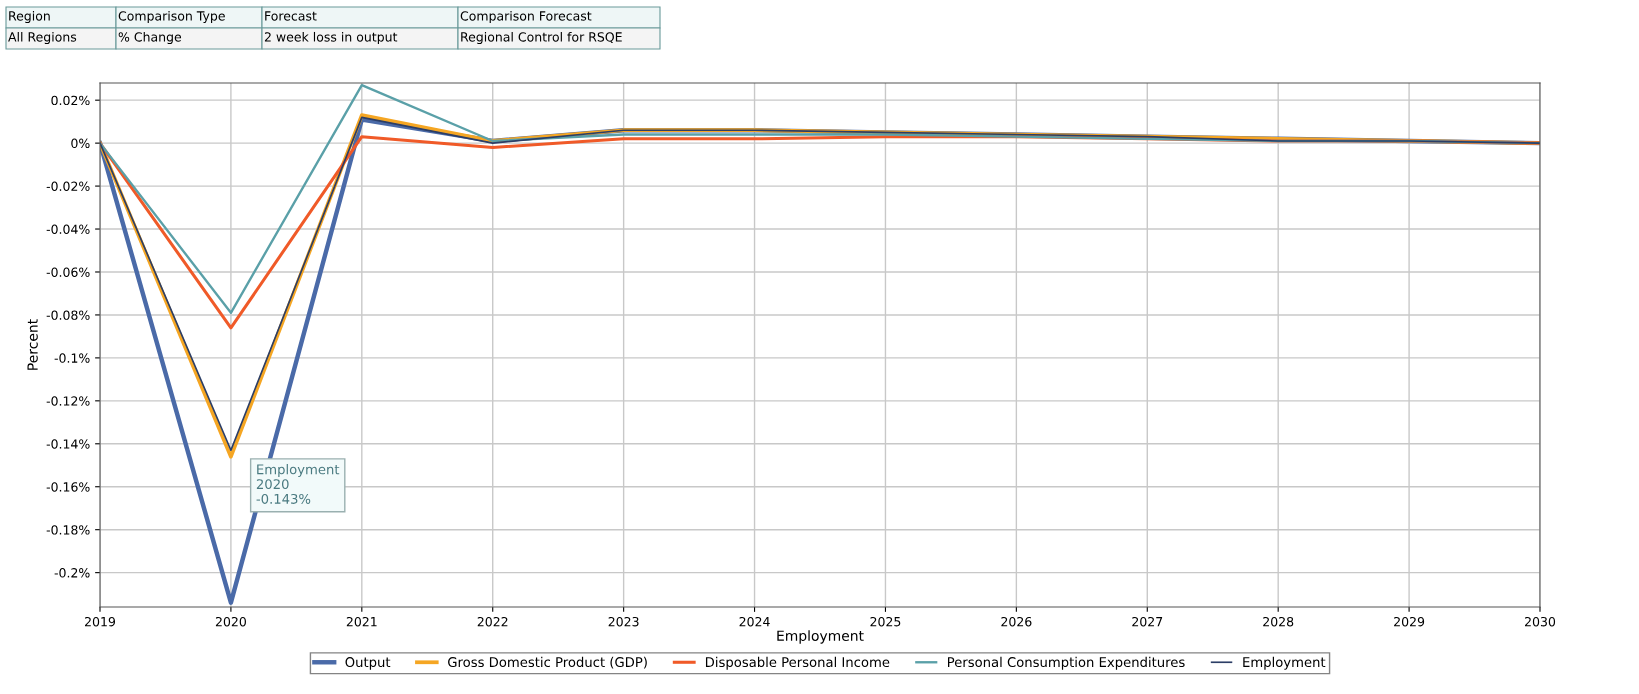  What do you see at coordinates (492, 621) in the screenshot?
I see `x-tick-label: 2022` at bounding box center [492, 621].